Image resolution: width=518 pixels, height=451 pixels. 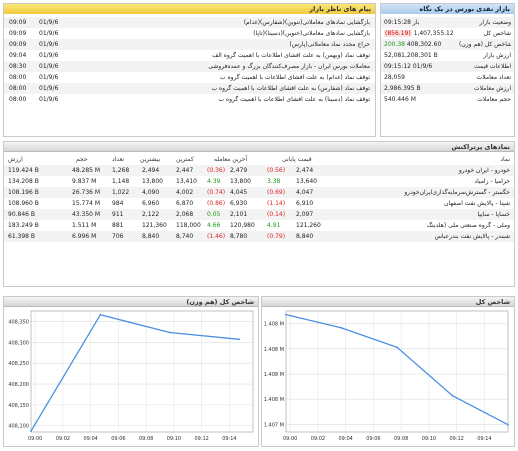 I want to click on cell-min: 13,410, so click(x=186, y=181).